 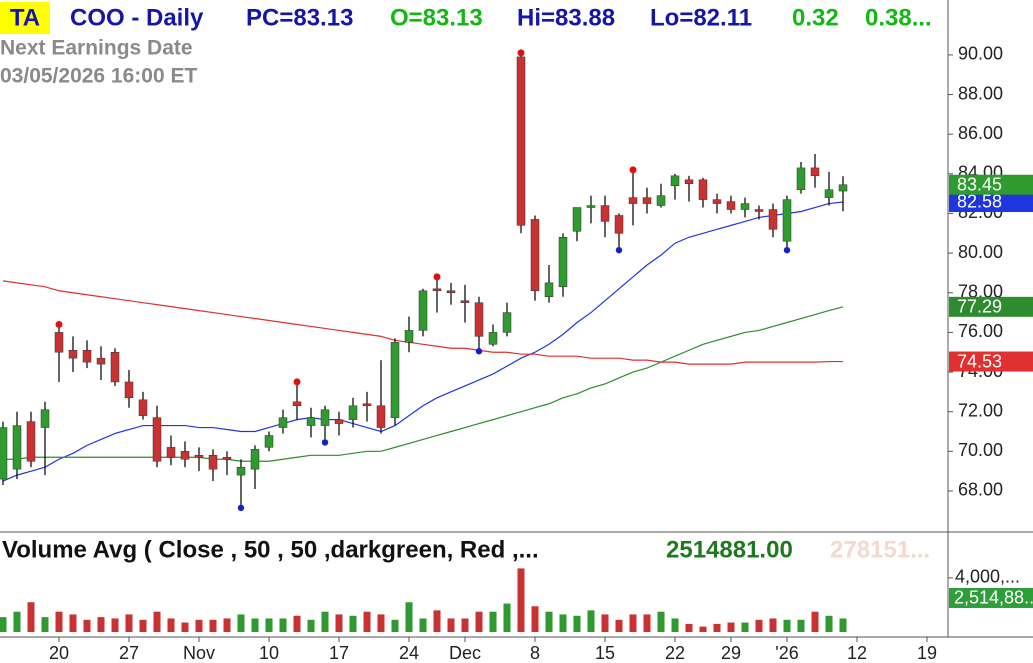 I want to click on x-tick-label: 20, so click(x=59, y=653).